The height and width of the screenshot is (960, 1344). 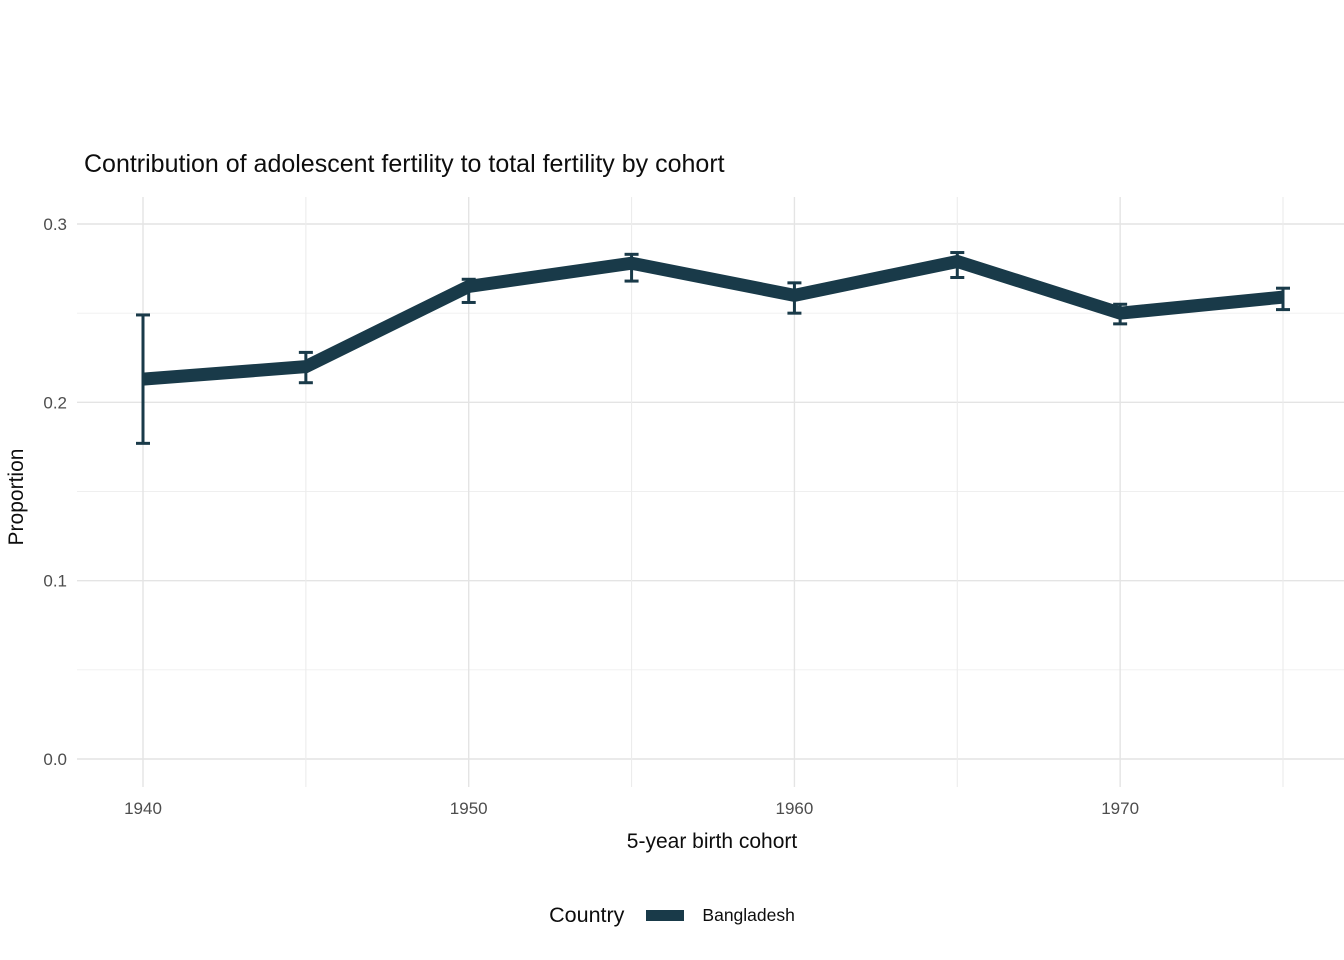 What do you see at coordinates (55, 581) in the screenshot?
I see `y-tick-label: 0.1` at bounding box center [55, 581].